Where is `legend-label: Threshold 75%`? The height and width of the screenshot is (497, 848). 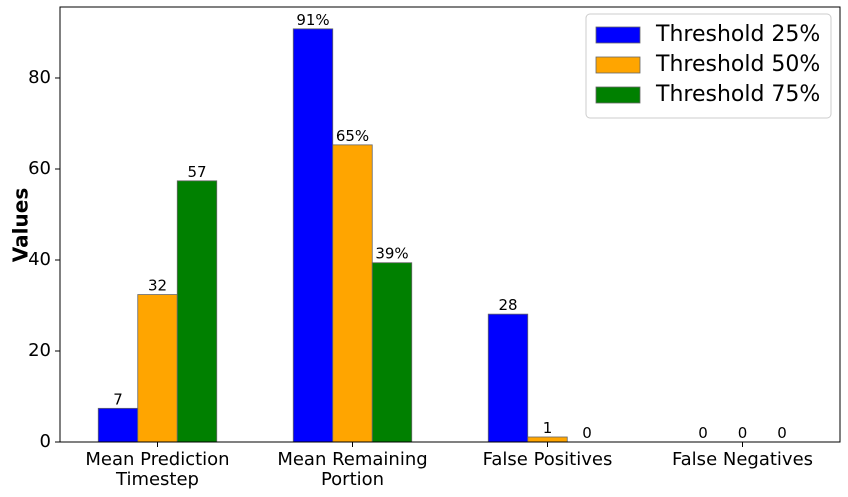
legend-label: Threshold 75% is located at coordinates (737, 94).